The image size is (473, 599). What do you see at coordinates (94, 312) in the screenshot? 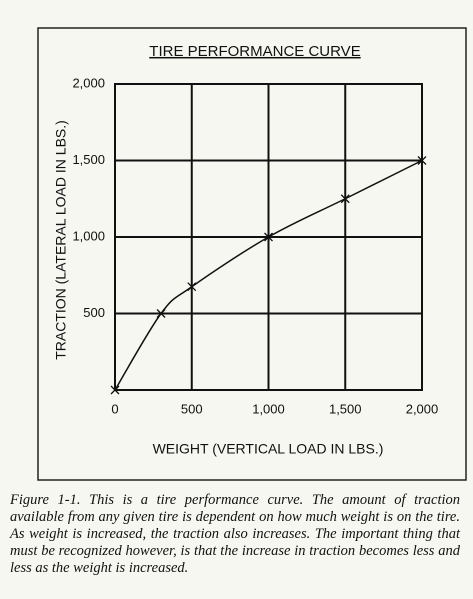
I see `y-tick-label: 500` at bounding box center [94, 312].